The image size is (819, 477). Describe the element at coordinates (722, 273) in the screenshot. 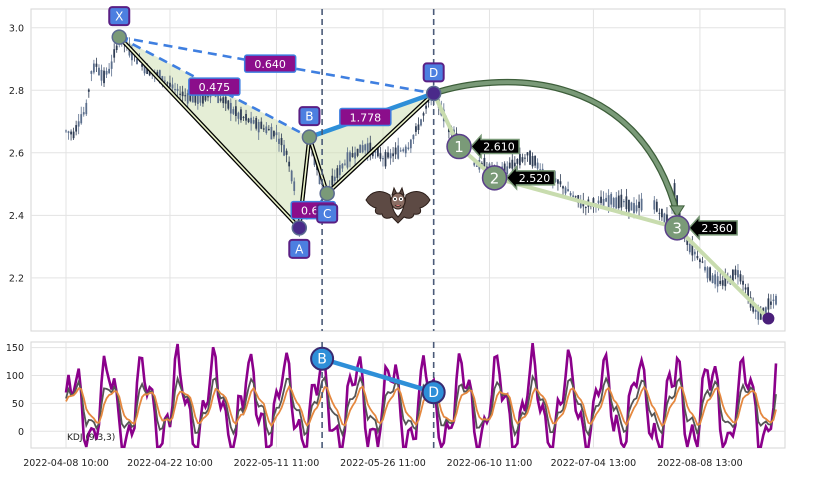

I see `target-path-segment` at that location.